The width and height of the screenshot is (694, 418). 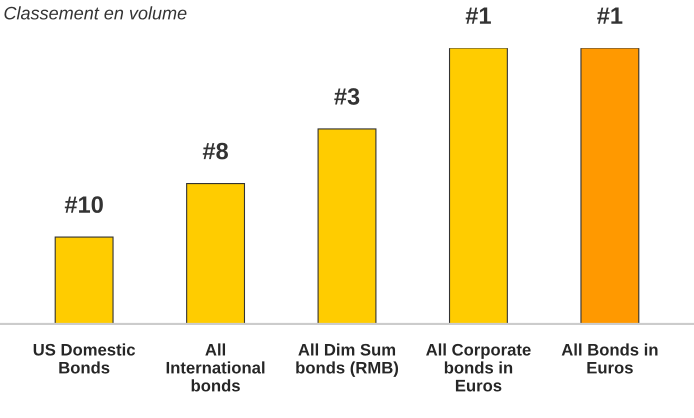 I want to click on chart-title: Classement en volume, so click(x=95, y=13).